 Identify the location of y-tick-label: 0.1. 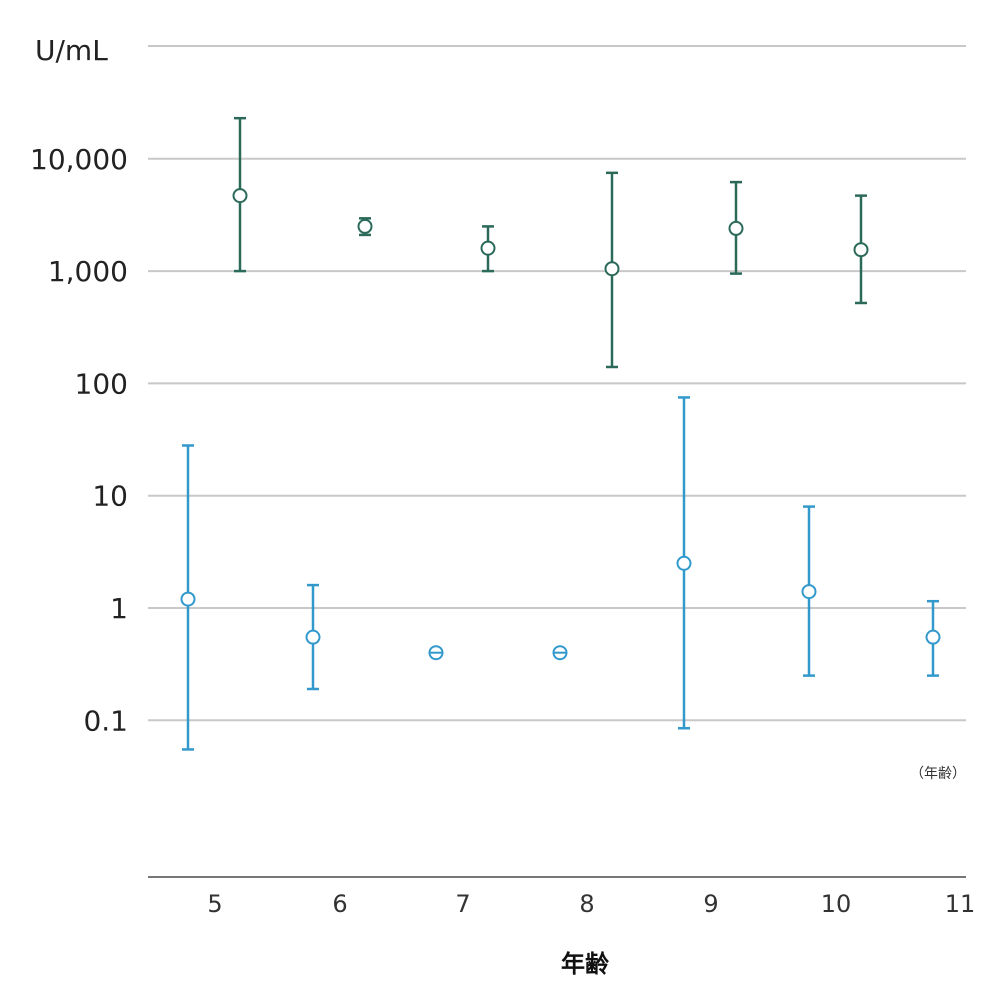
(105, 720).